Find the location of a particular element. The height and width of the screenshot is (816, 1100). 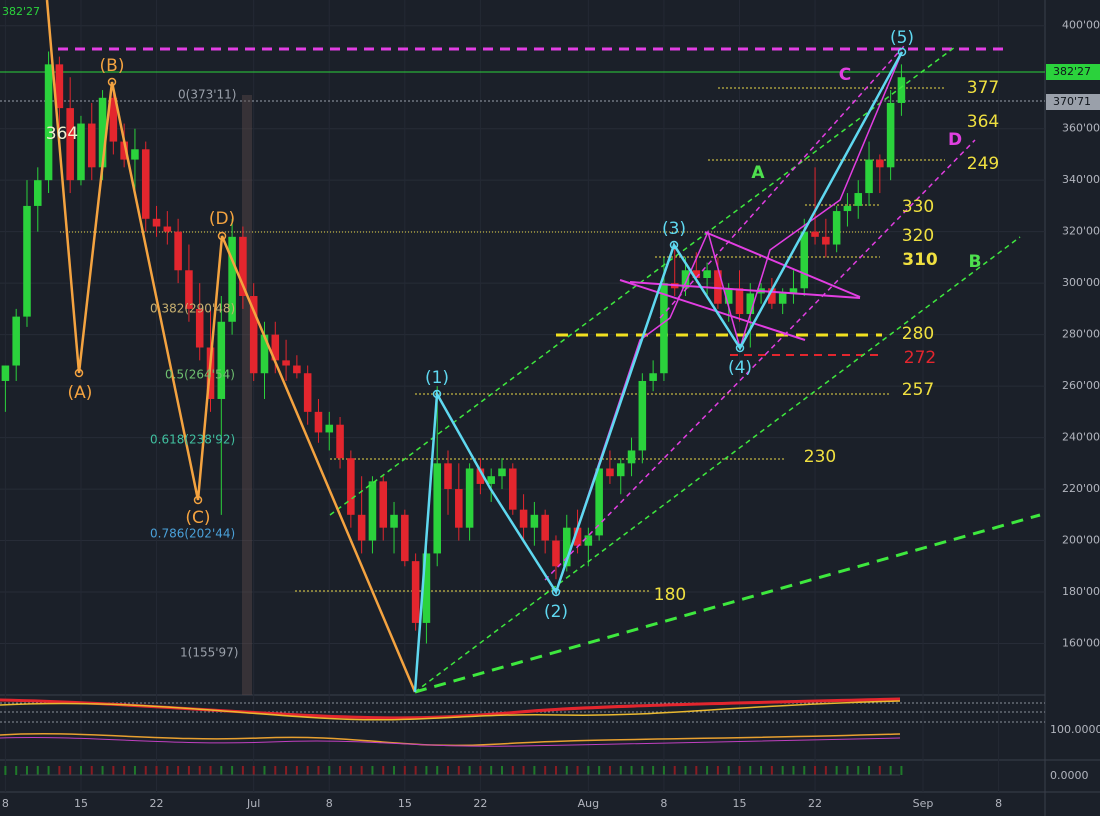

y-tick-label: 360'00 is located at coordinates (1081, 128).